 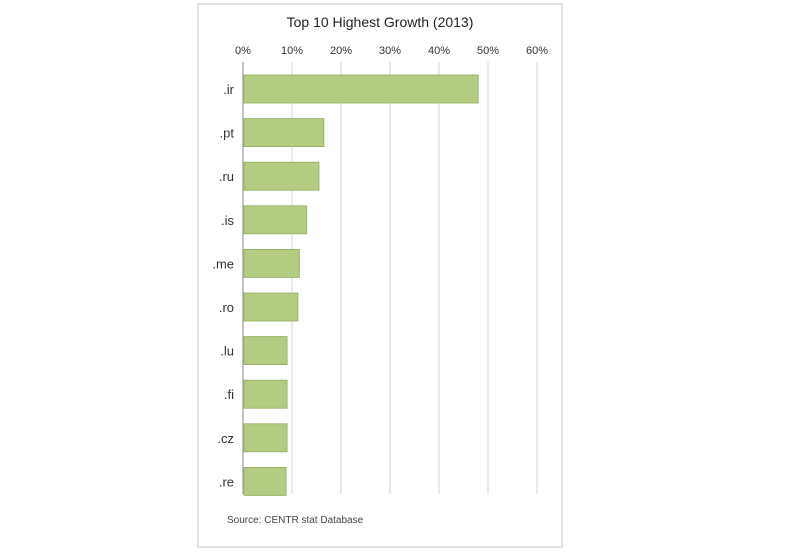 I want to click on x-tick-label: 20%, so click(x=341, y=51).